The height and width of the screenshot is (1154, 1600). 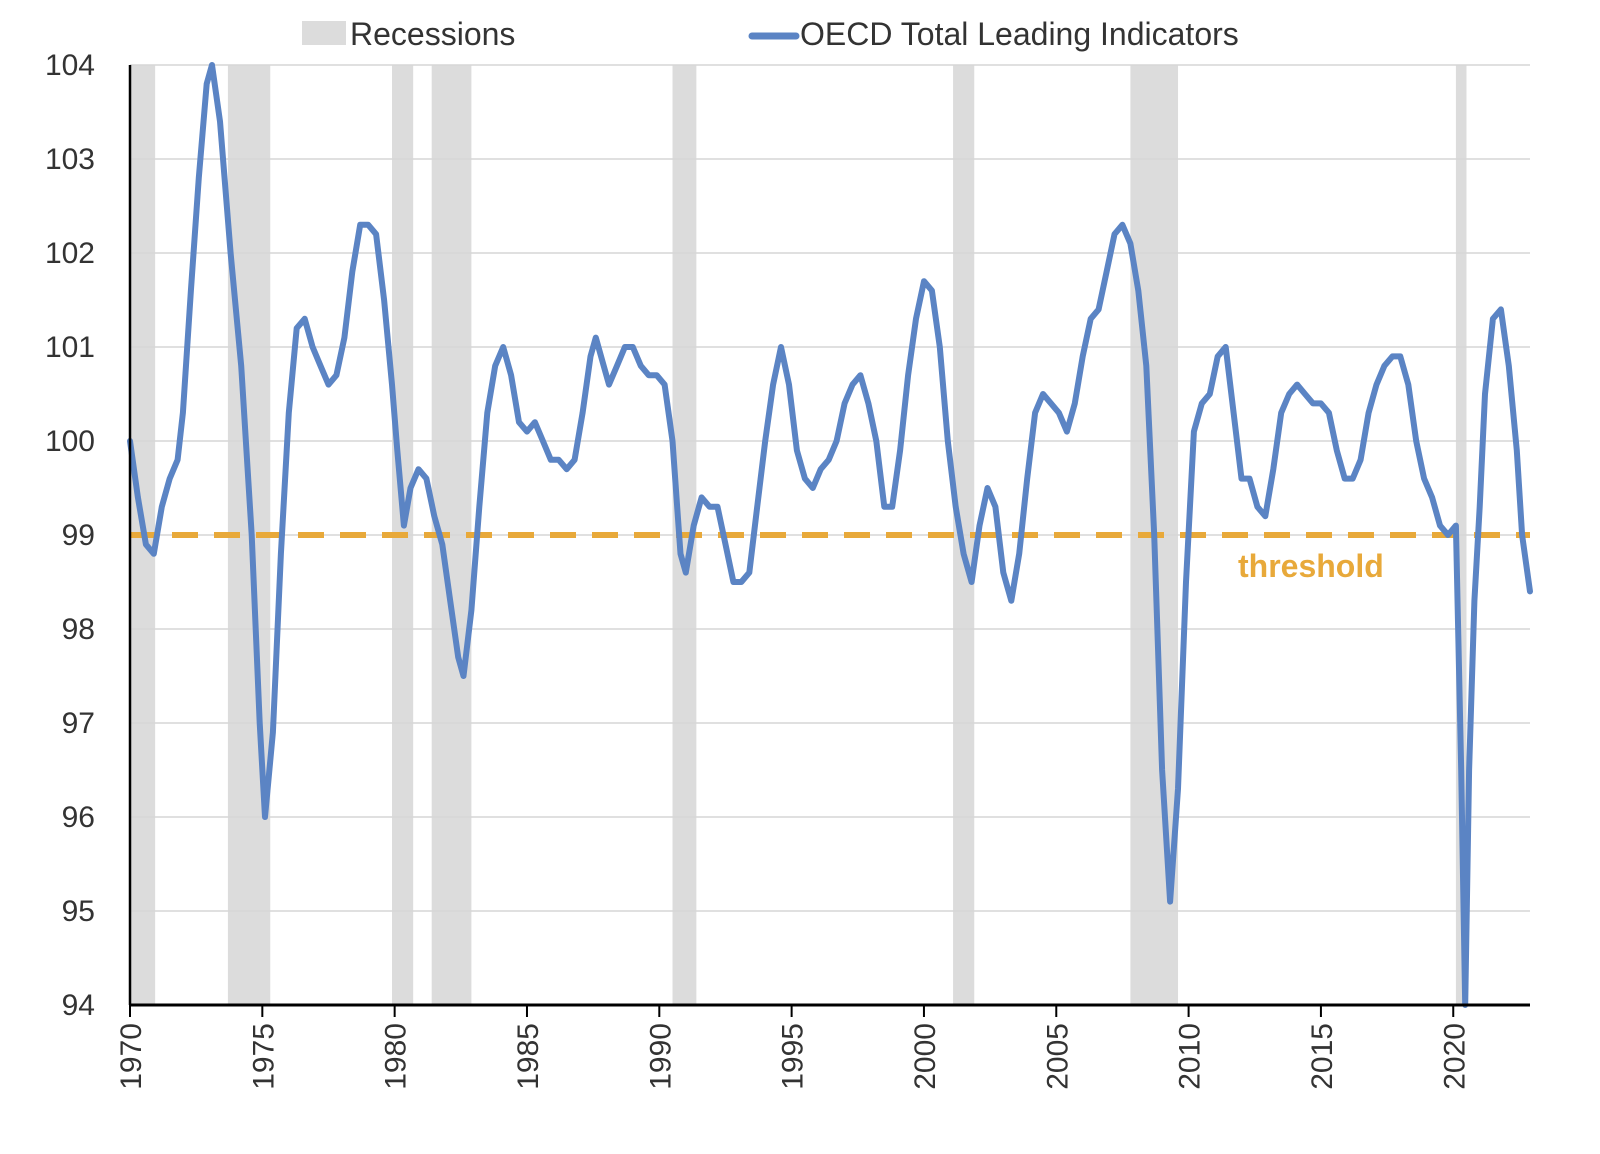 I want to click on threshold-label: threshold, so click(x=1311, y=566).